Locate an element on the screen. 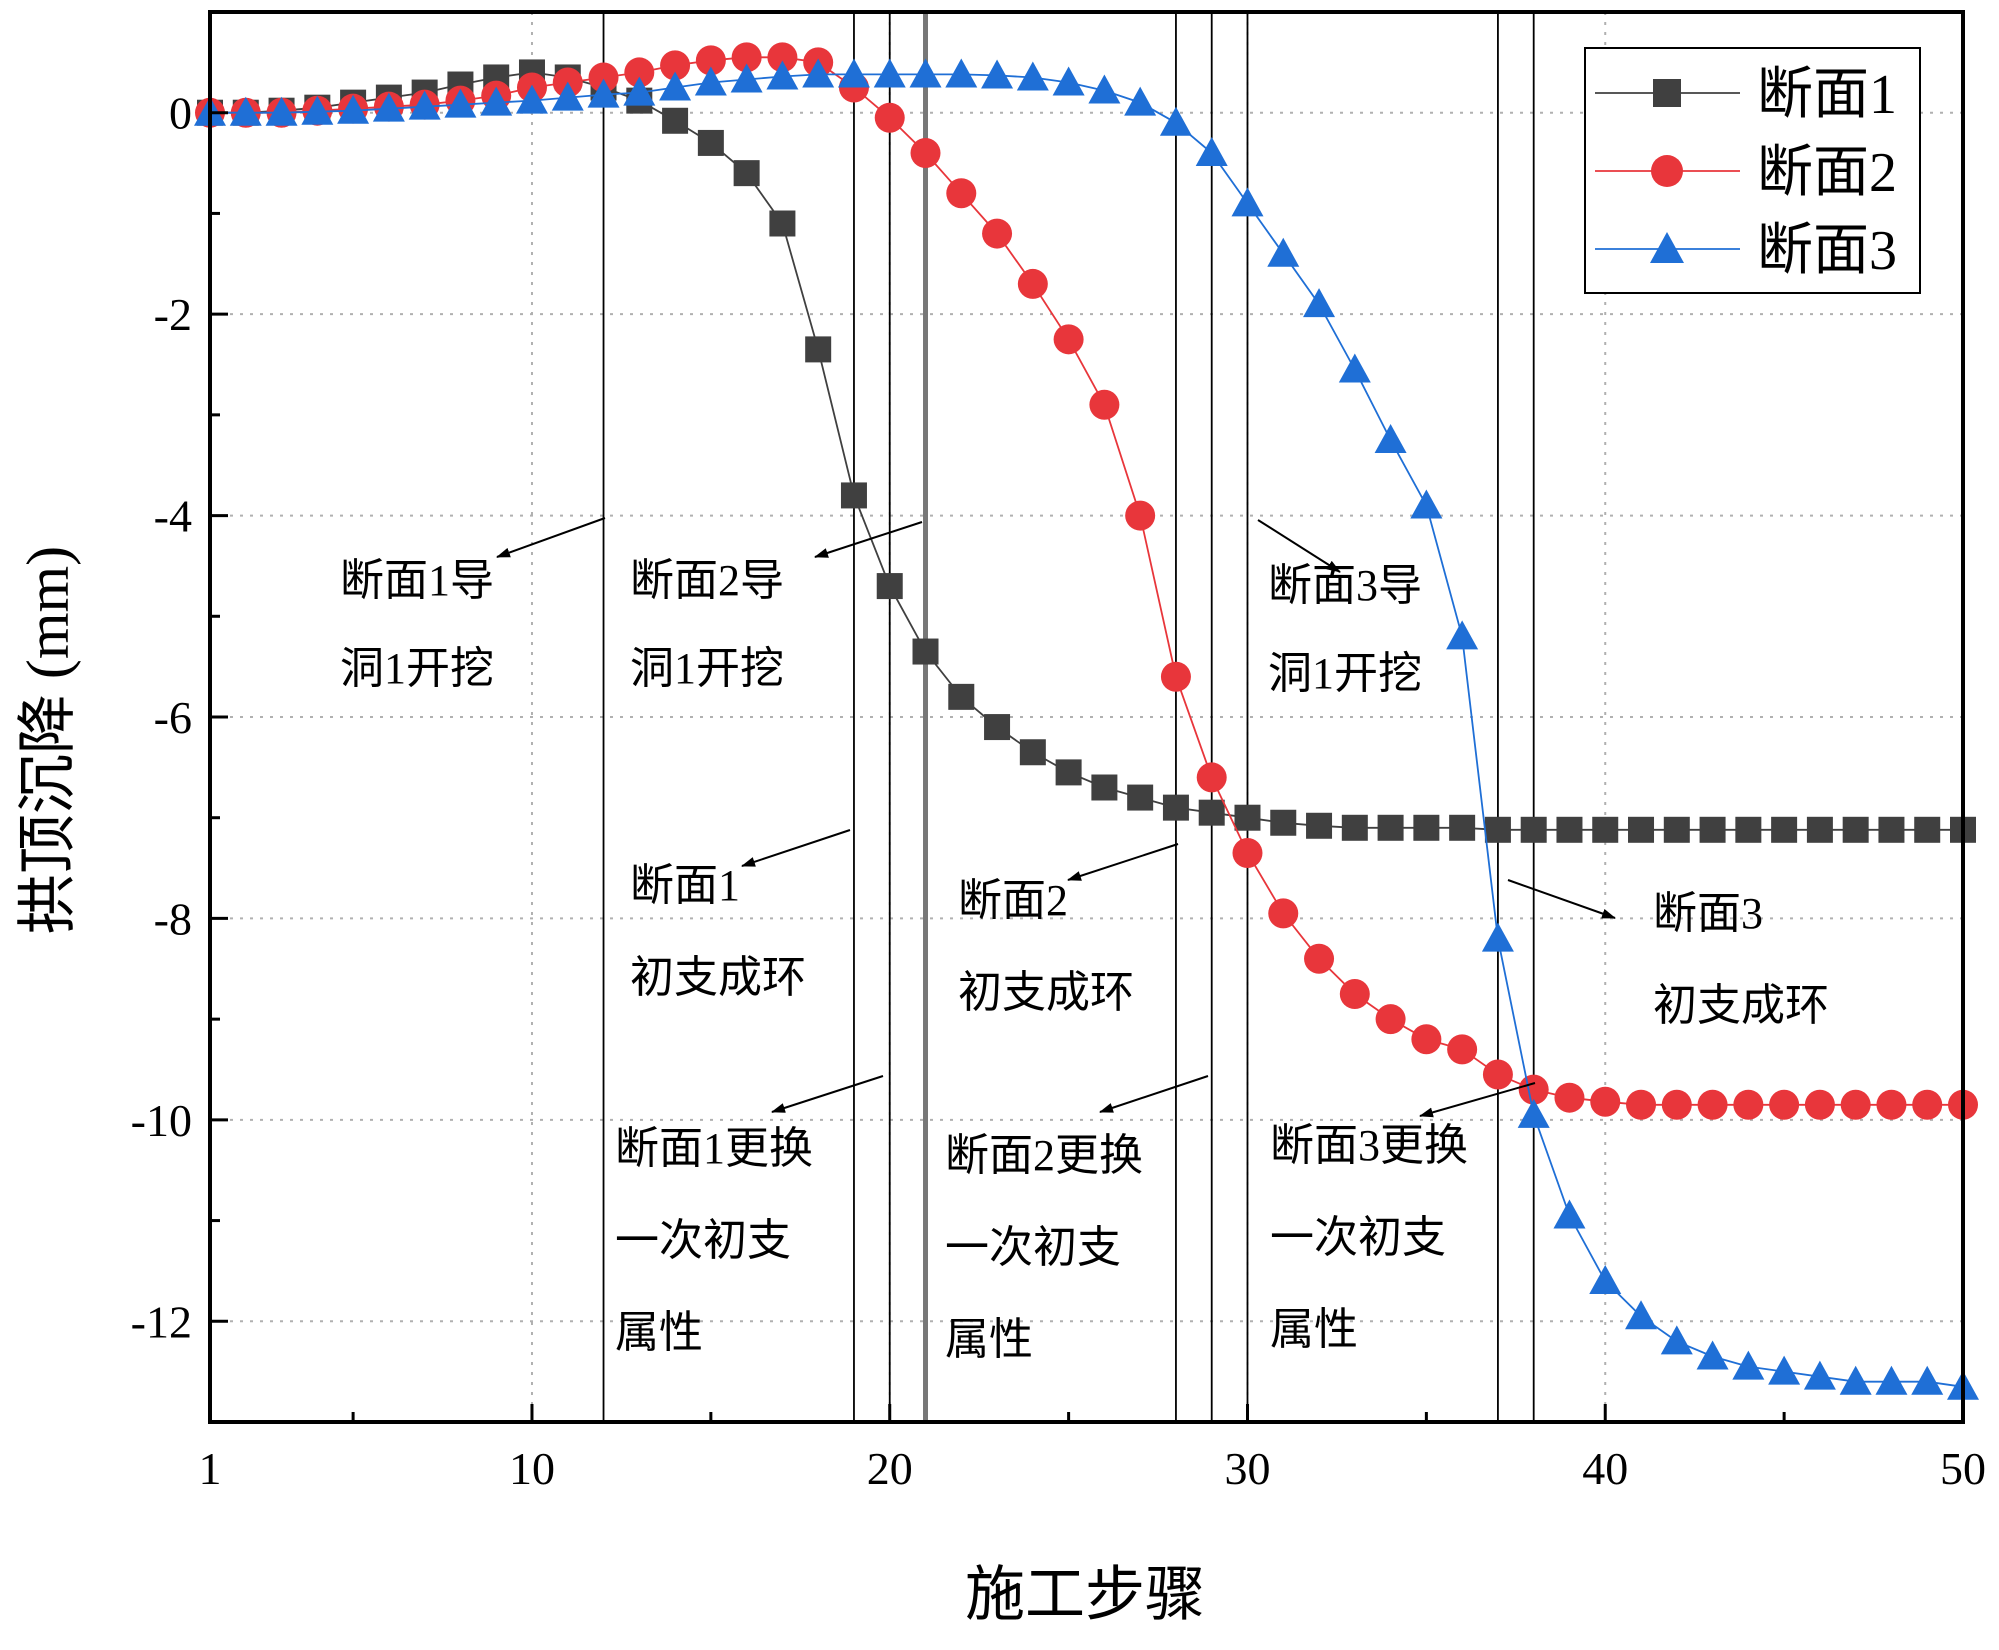 Image resolution: width=1999 pixels, height=1650 pixels. y-tick-label: 0 is located at coordinates (180, 113).